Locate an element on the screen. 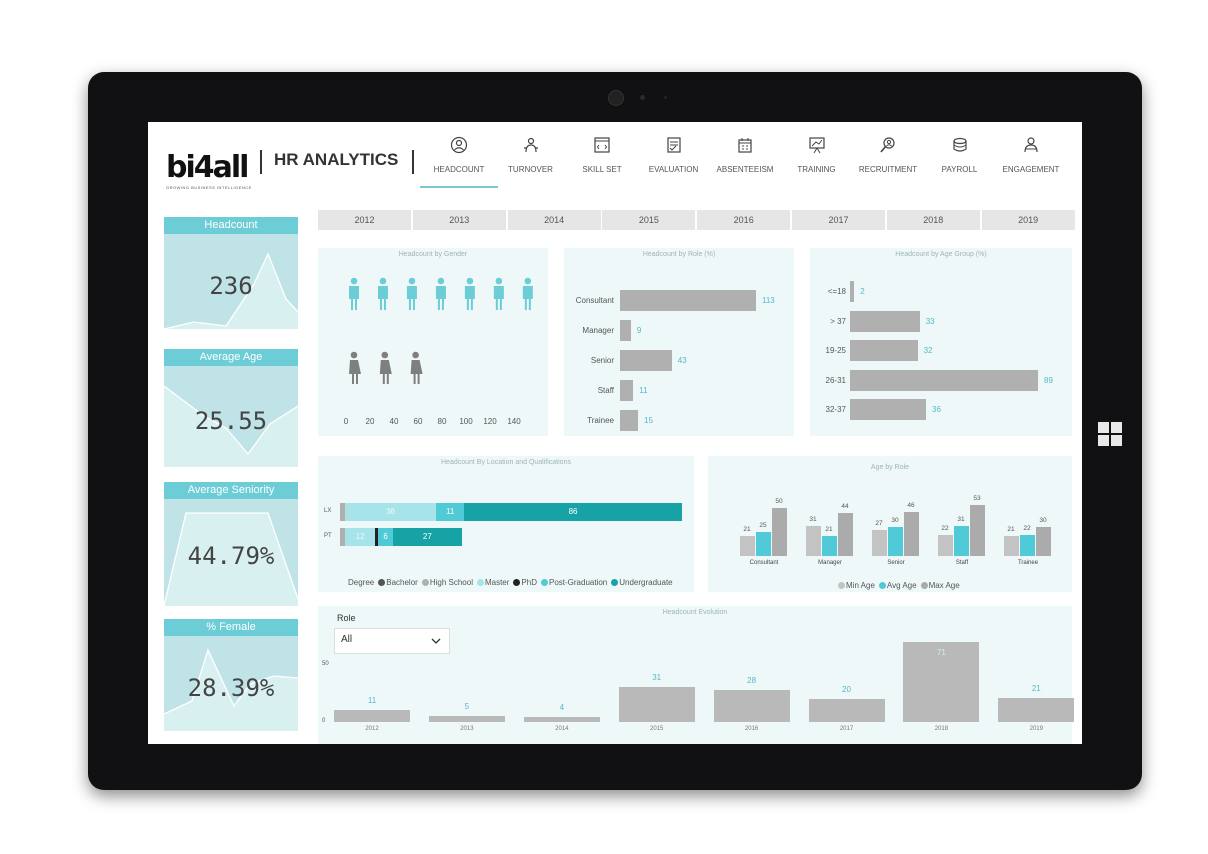  legend-item: Max Age is located at coordinates (938, 585).